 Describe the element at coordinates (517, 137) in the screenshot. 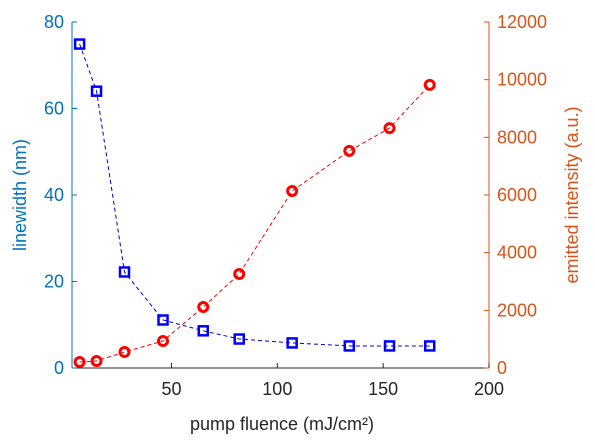

I see `y2-tick-label: 8000` at that location.